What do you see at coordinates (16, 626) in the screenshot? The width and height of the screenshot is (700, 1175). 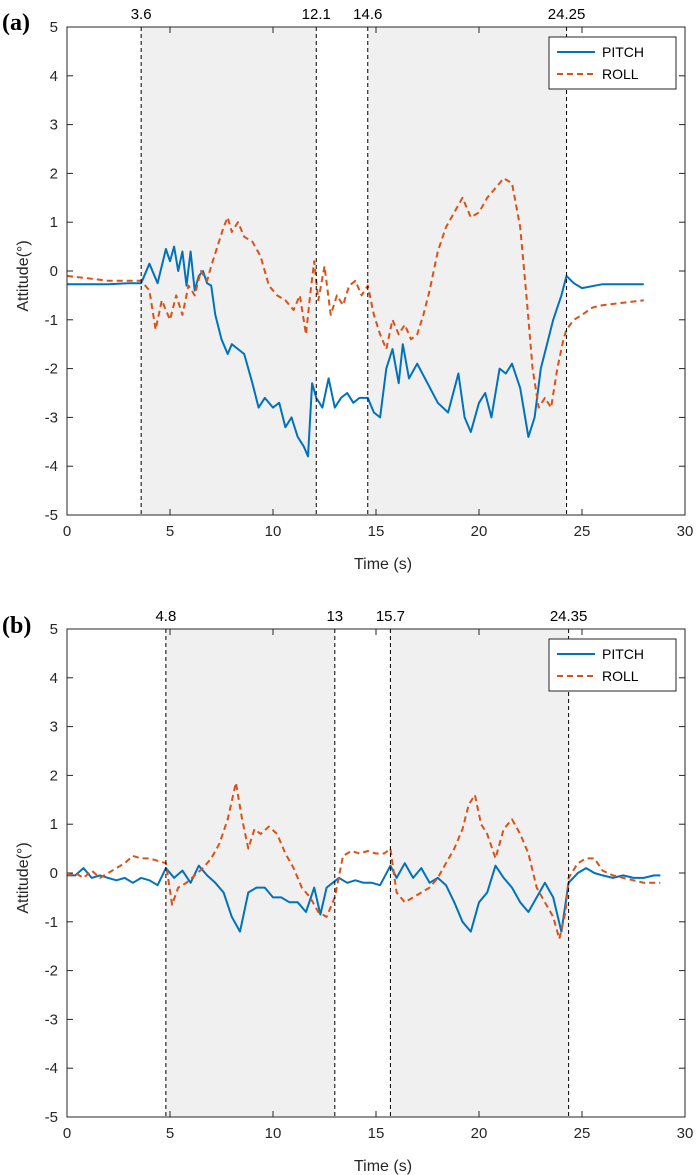 I see `panel-label: (b)` at bounding box center [16, 626].